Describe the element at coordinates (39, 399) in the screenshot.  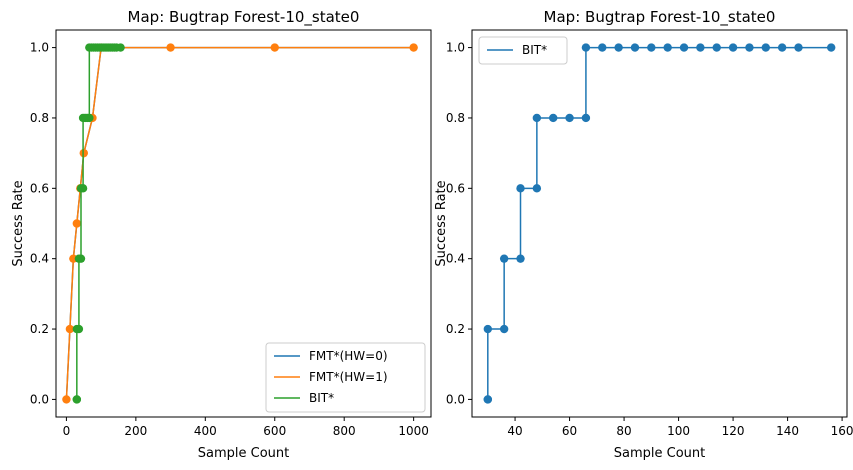
I see `left-y-tick-label: 0.0` at that location.